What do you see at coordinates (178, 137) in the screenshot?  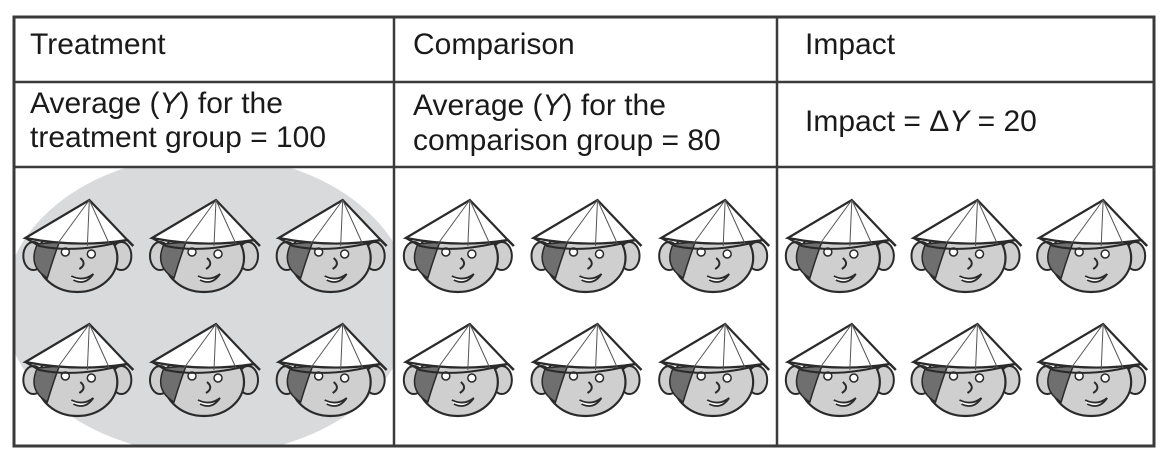 I see `treatment-average-line2: treatment group = 100` at bounding box center [178, 137].